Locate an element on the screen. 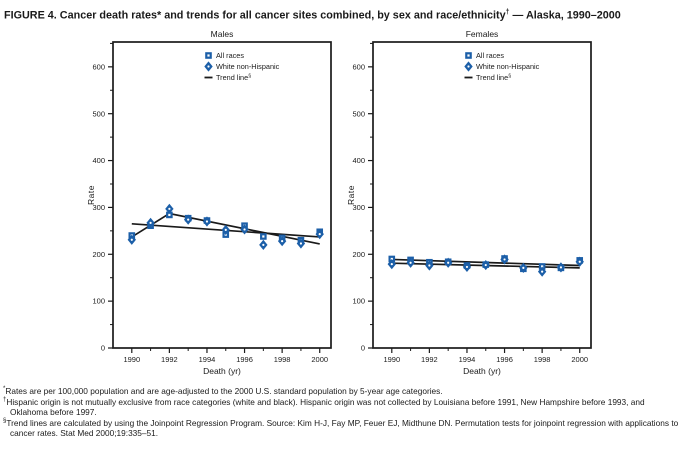 Image resolution: width=684 pixels, height=452 pixels. footnote-dagger: † is located at coordinates (5, 399).